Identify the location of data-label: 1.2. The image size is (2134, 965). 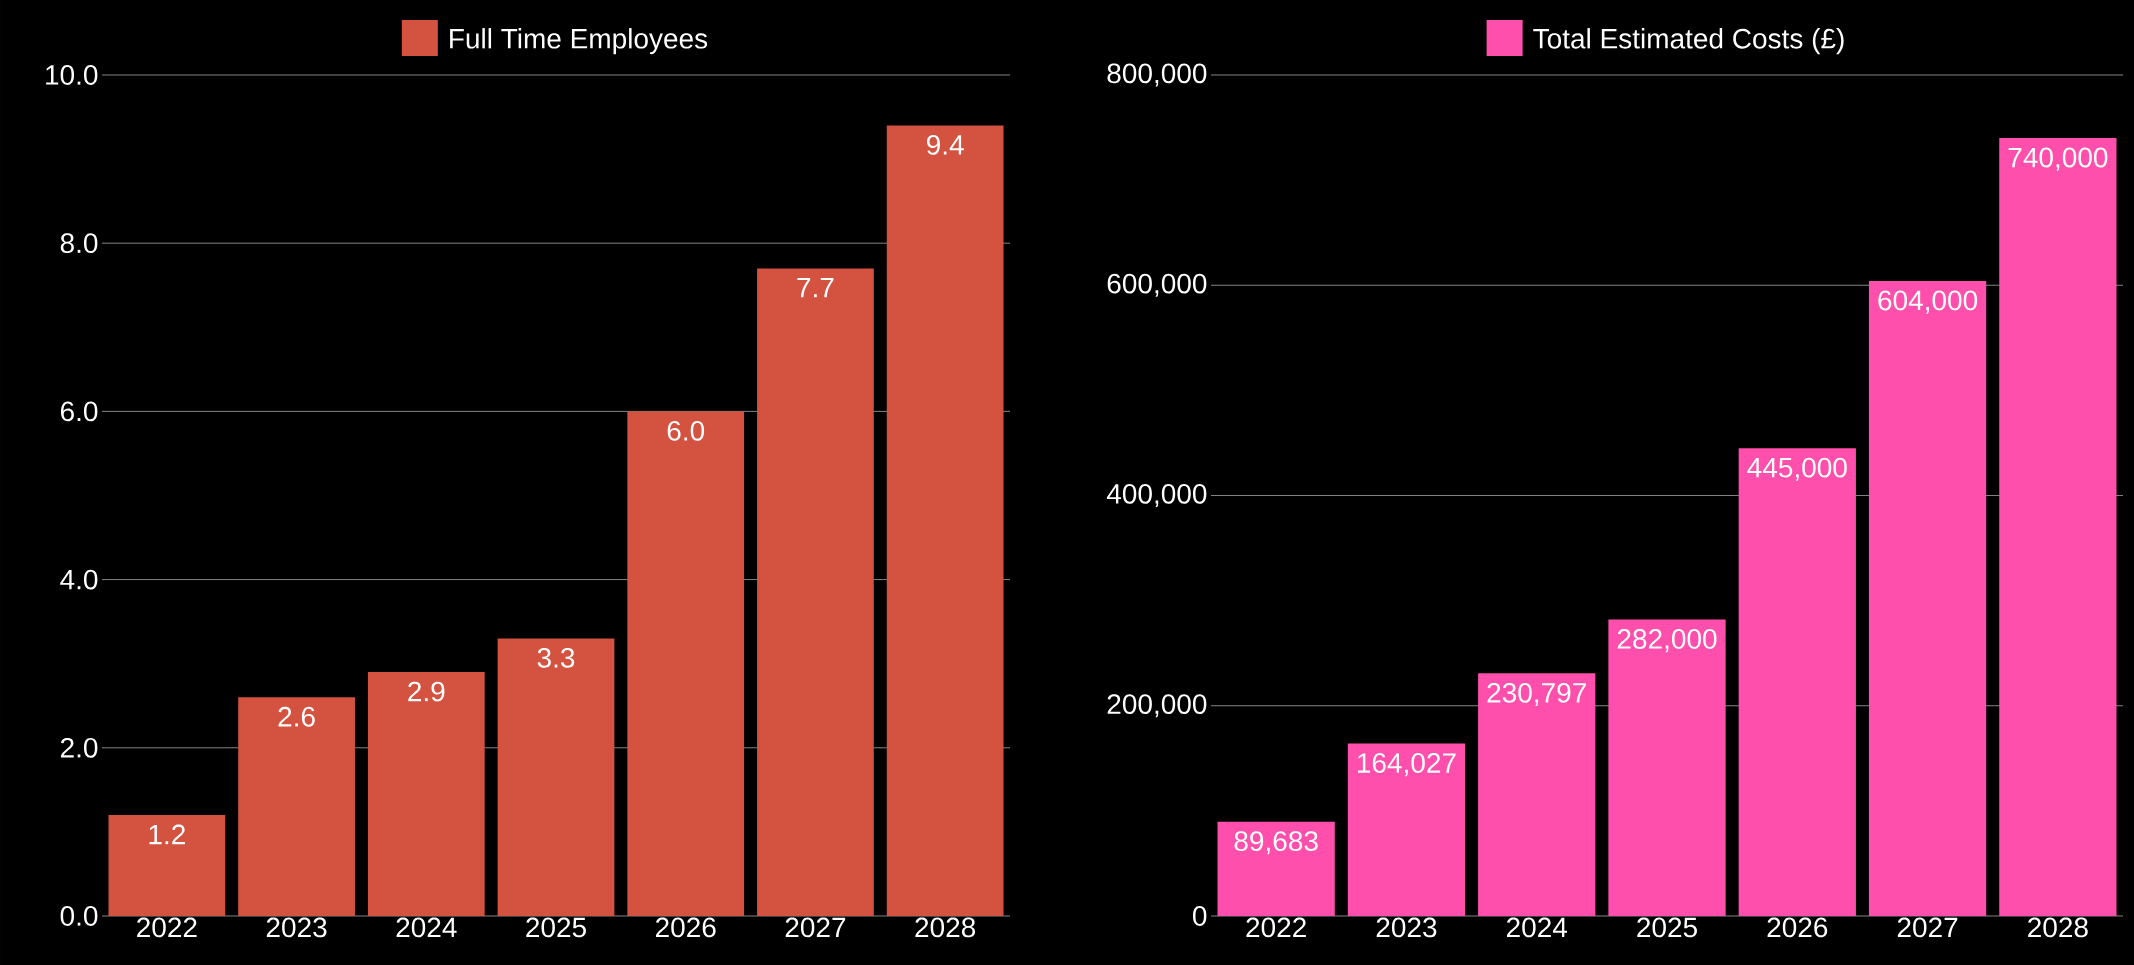
(167, 834).